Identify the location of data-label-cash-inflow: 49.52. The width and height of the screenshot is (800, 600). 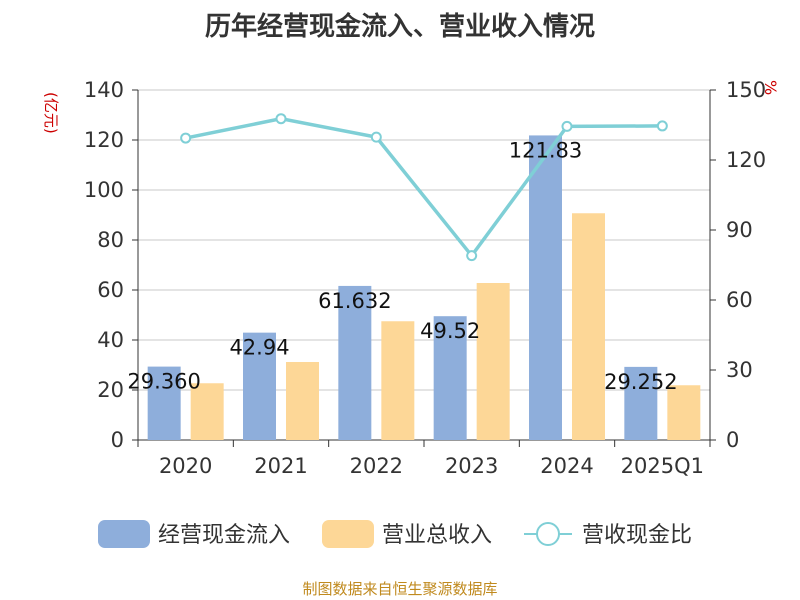
(450, 331).